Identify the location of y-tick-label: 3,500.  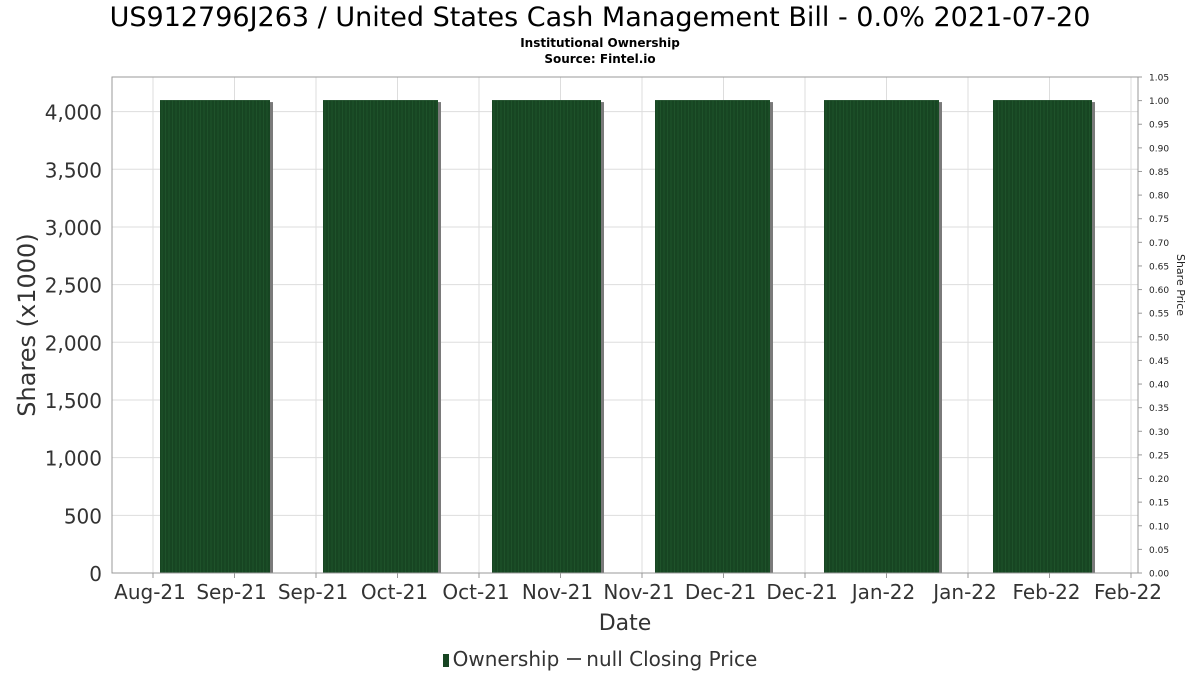
(73, 170).